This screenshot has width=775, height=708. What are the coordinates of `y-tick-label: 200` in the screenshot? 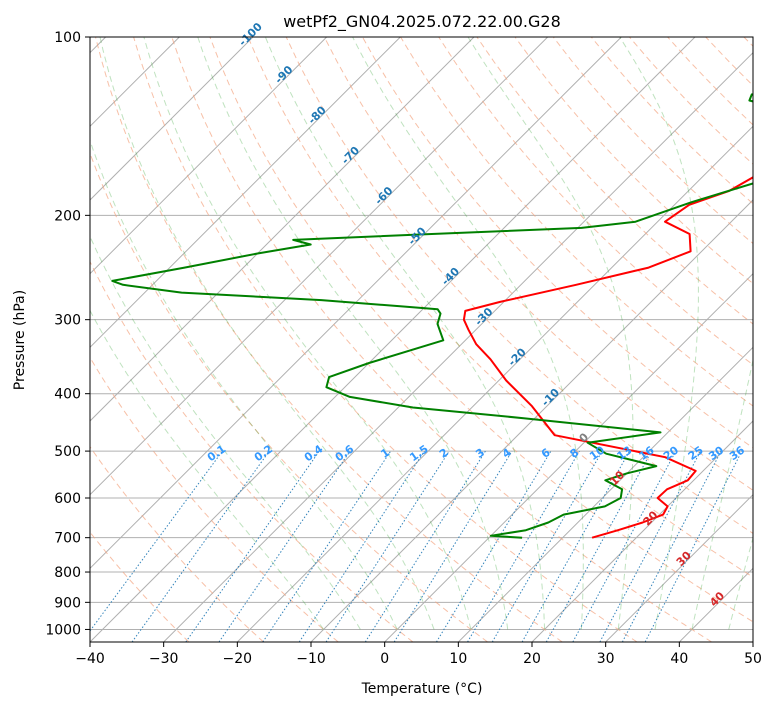 It's located at (67, 216).